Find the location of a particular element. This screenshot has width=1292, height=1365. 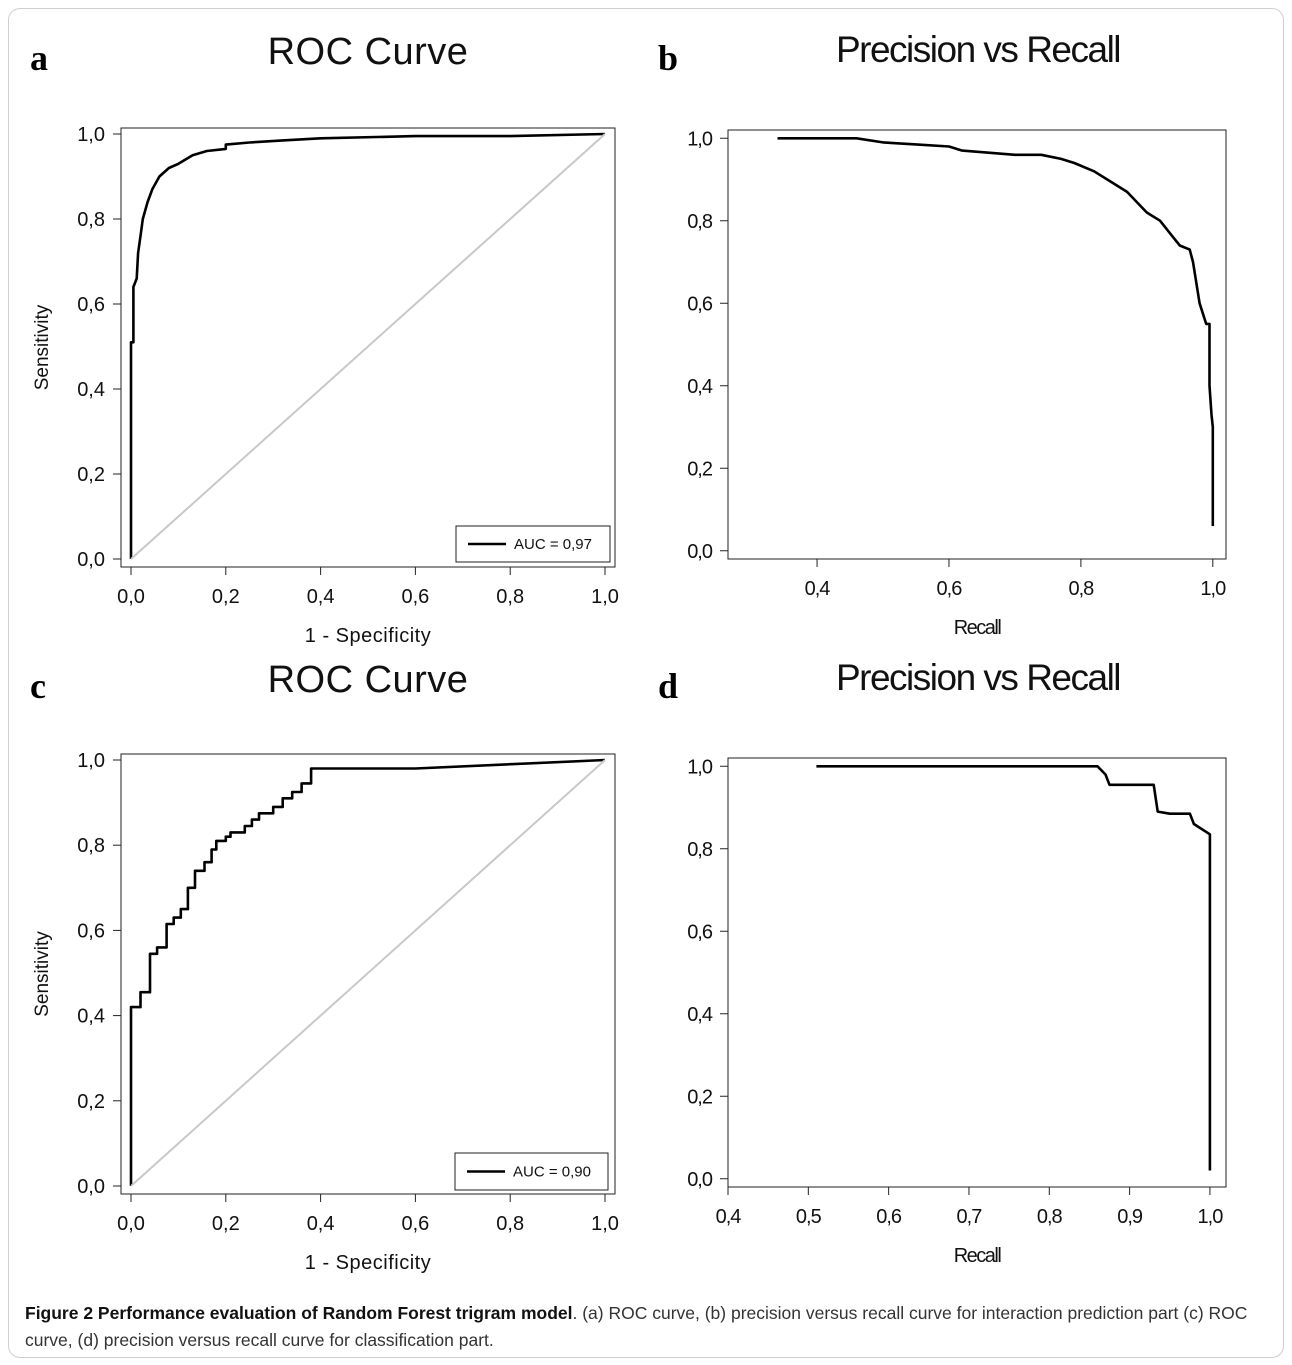

legend-label: AUC = 0,97 is located at coordinates (553, 544).